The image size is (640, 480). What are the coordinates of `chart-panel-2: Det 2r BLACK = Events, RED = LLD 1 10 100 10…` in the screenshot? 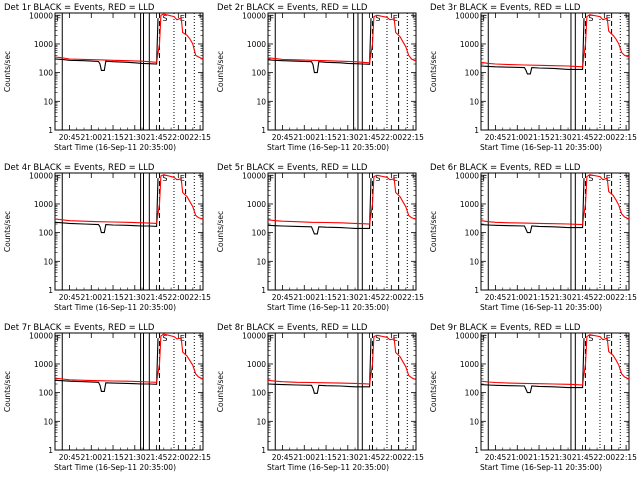 It's located at (320, 77).